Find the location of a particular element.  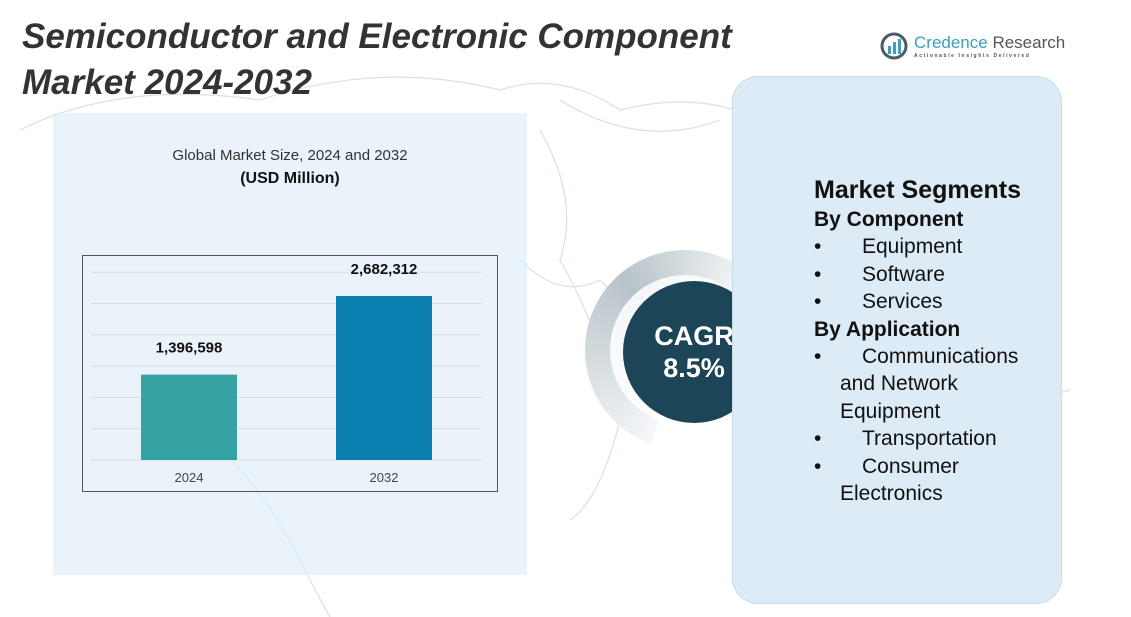

cagr-value: 8.5% is located at coordinates (694, 368).